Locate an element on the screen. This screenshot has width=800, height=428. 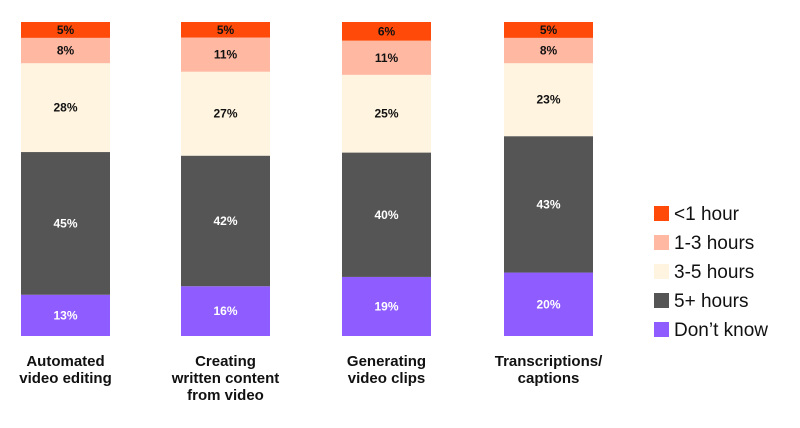
data-label-1-hour-4: 5% is located at coordinates (549, 30).